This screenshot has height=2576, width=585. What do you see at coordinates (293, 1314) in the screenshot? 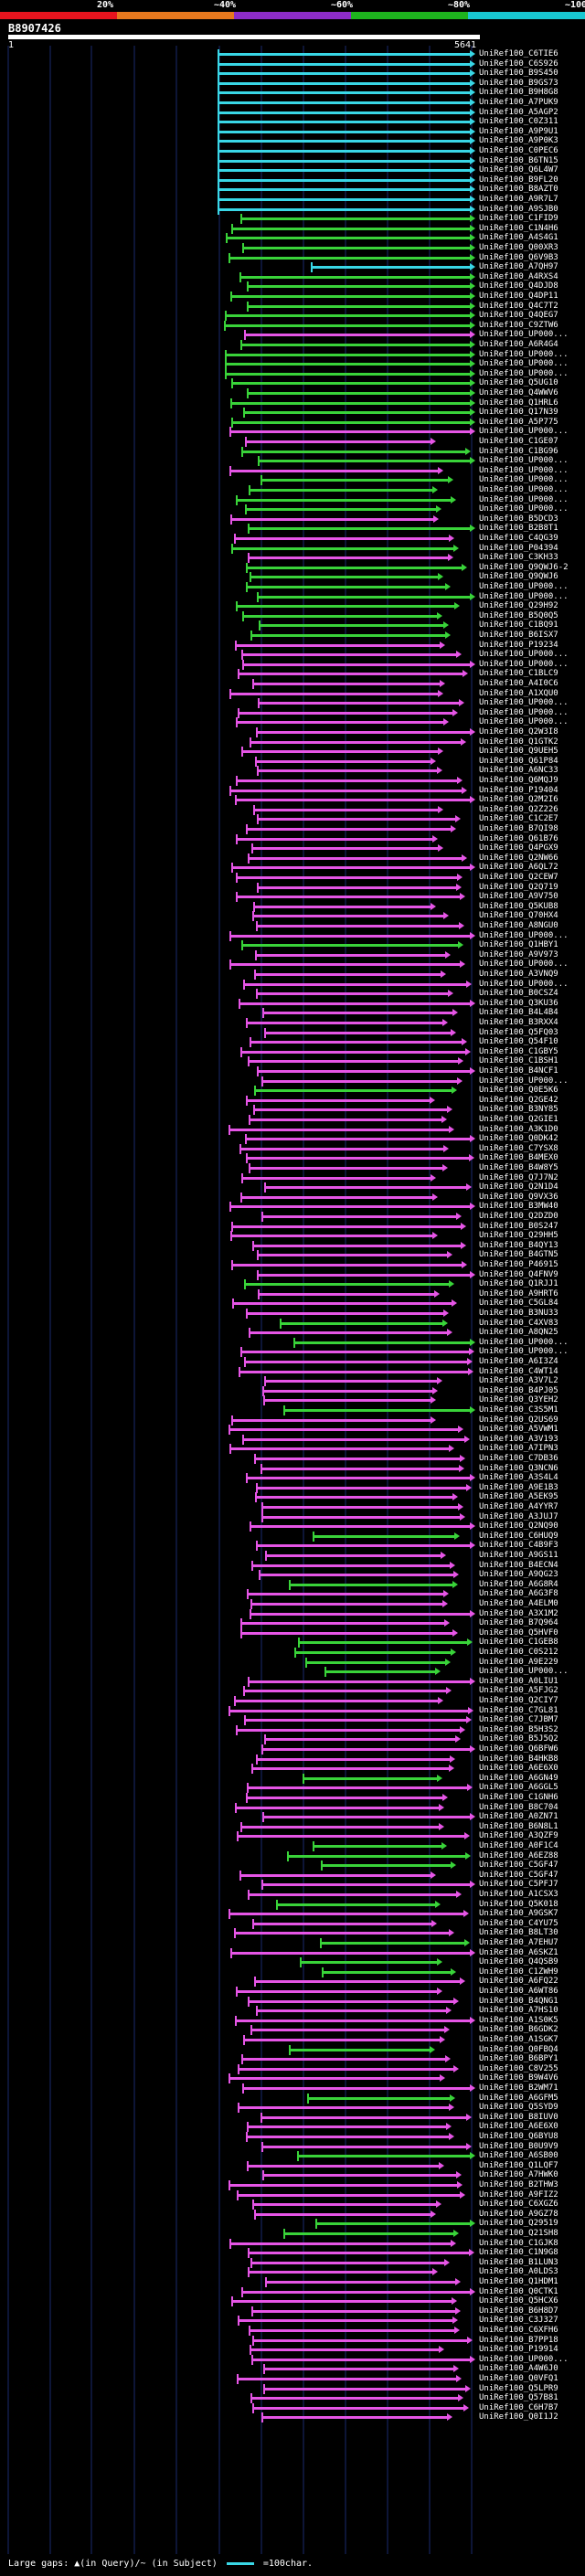
I see `hit-row: UniRef100_B3NU33` at bounding box center [293, 1314].